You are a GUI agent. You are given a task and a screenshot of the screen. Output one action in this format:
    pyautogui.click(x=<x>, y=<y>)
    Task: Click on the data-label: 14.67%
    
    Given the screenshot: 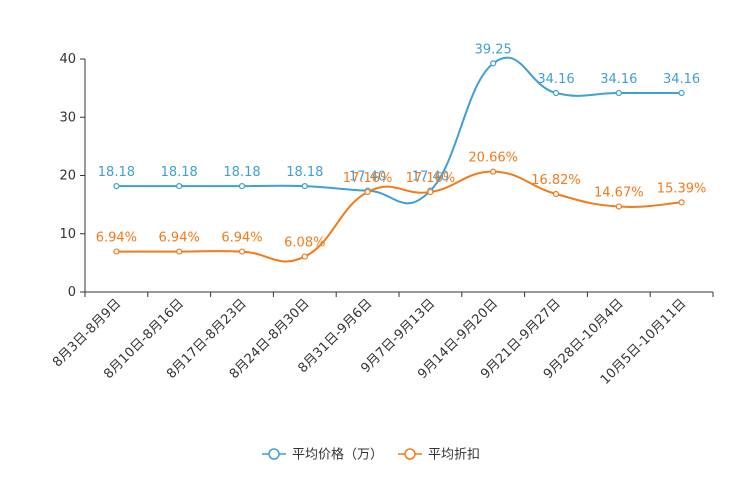 What is the action you would take?
    pyautogui.click(x=619, y=193)
    